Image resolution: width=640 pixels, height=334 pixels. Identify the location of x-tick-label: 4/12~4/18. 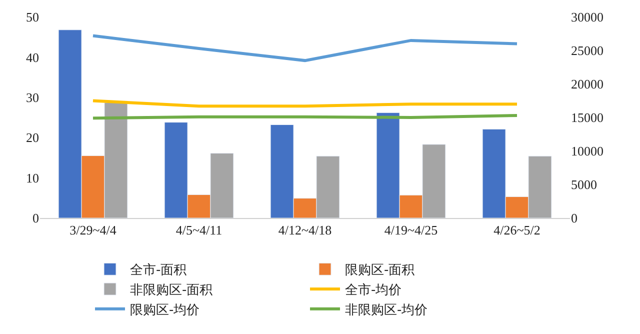
(305, 230).